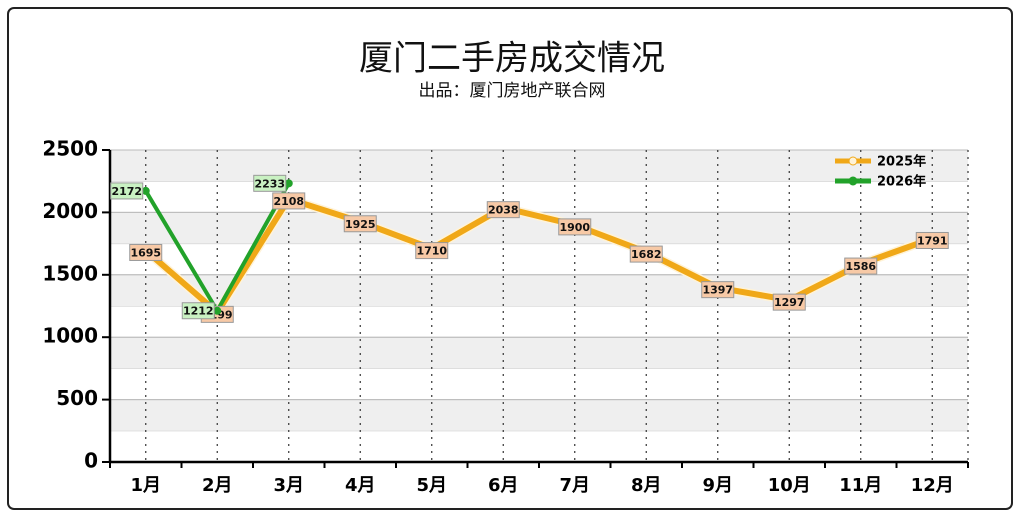 The height and width of the screenshot is (517, 1020). Describe the element at coordinates (145, 485) in the screenshot. I see `x-tick-label: 1月` at that location.